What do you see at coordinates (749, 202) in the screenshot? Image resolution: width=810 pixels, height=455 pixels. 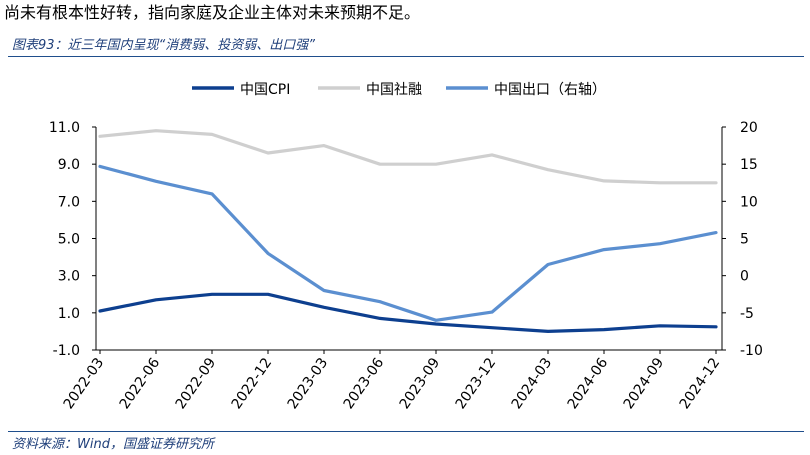 I see `y-right-tick-label: 10` at bounding box center [749, 202].